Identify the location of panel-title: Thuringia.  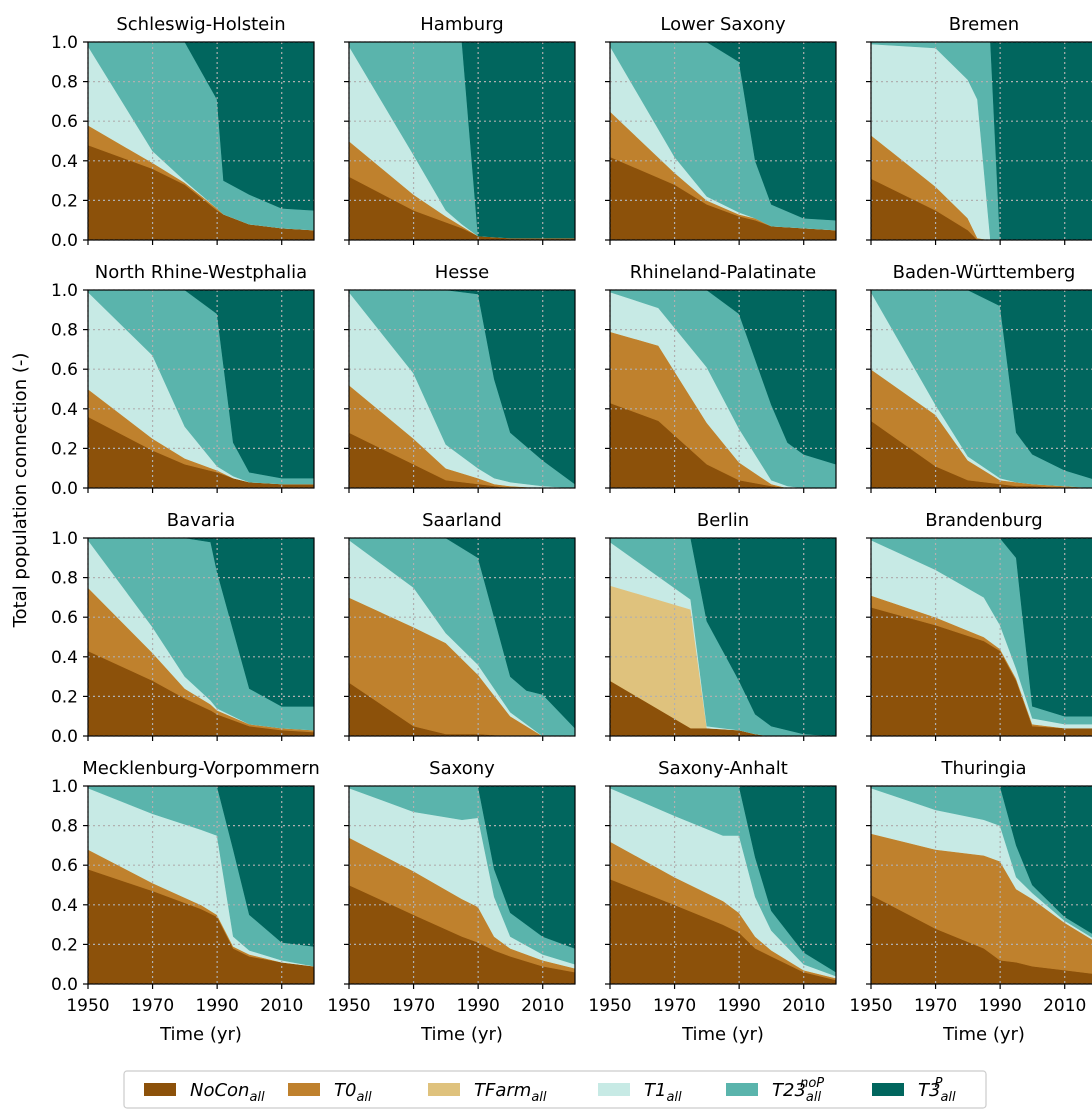
(983, 768).